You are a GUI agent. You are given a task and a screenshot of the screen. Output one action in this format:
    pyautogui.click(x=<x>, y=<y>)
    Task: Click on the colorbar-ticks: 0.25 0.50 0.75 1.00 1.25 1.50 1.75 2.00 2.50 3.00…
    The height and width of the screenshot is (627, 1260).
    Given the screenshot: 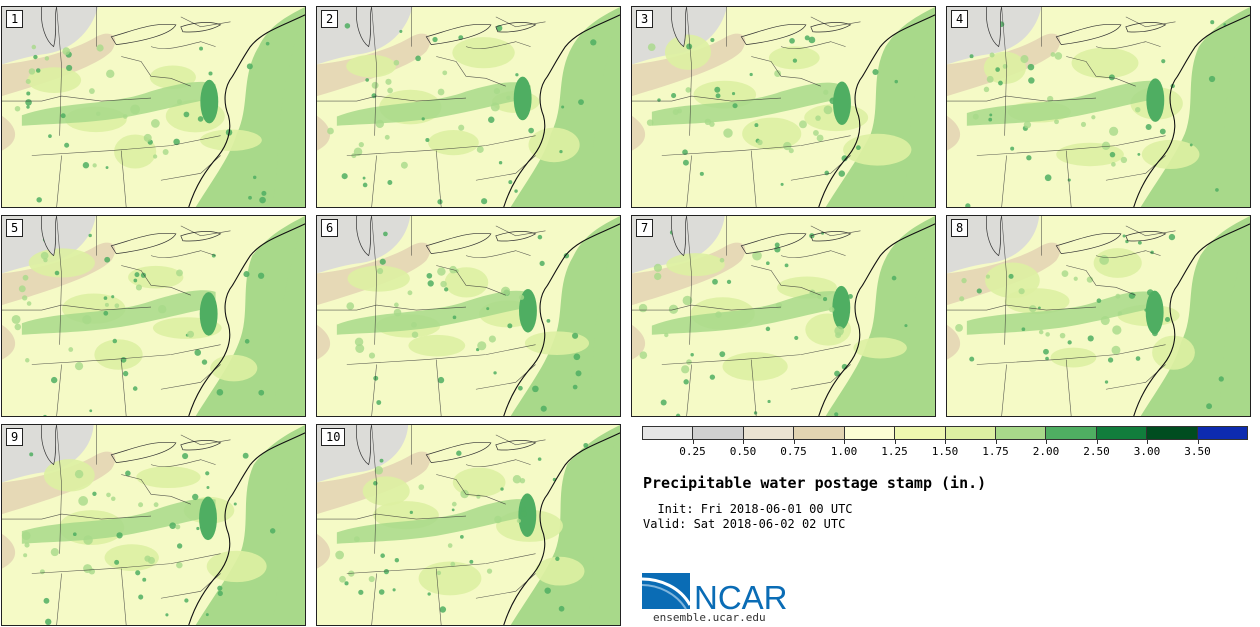 What is the action you would take?
    pyautogui.click(x=945, y=450)
    